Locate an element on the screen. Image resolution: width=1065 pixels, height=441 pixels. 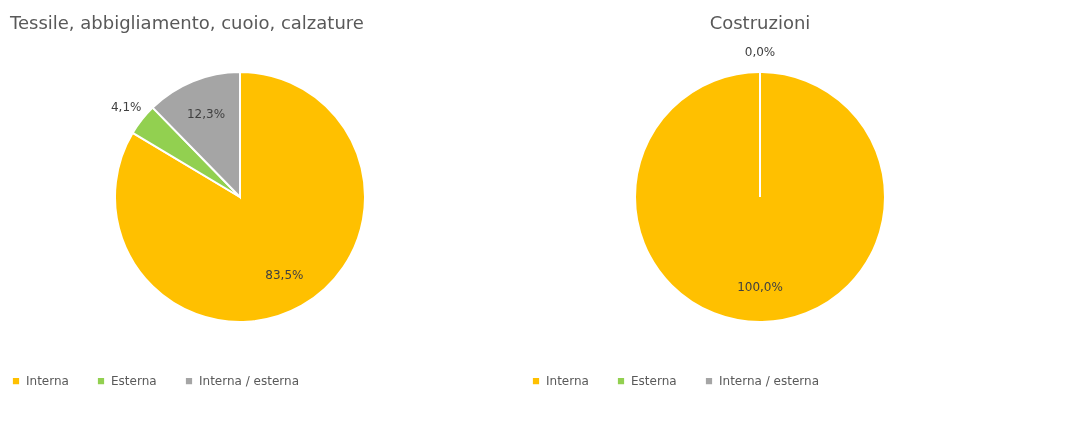
text: 0,0% is located at coordinates (760, 52).